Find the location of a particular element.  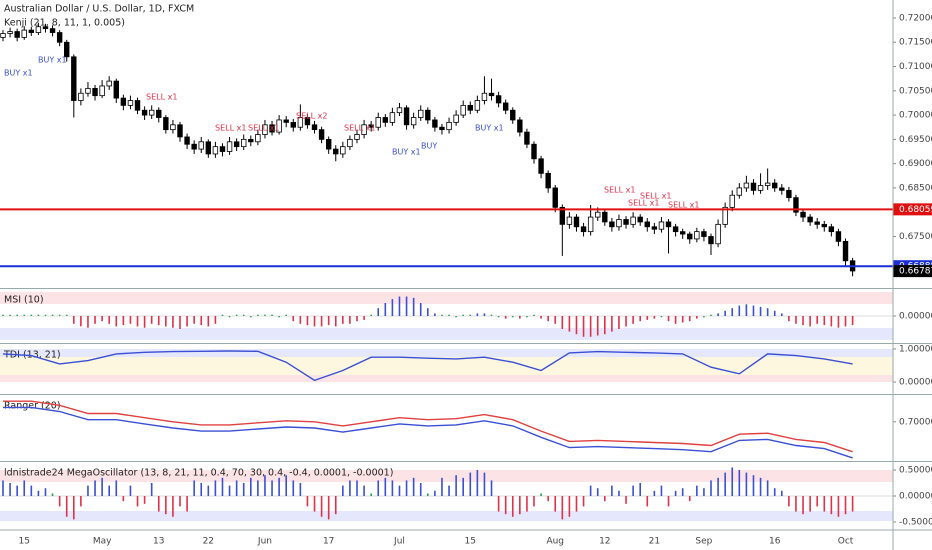

x-tick-label: May is located at coordinates (102, 542).